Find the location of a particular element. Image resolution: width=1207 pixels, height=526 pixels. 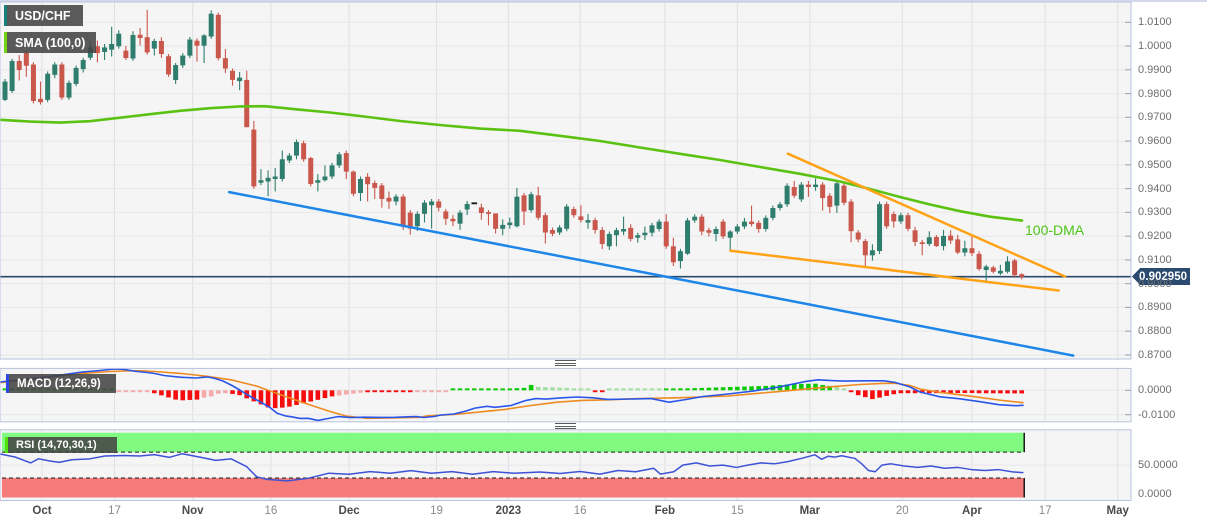

rsi-indicator-badge: RSI (14,70,30,1) is located at coordinates (61, 445).